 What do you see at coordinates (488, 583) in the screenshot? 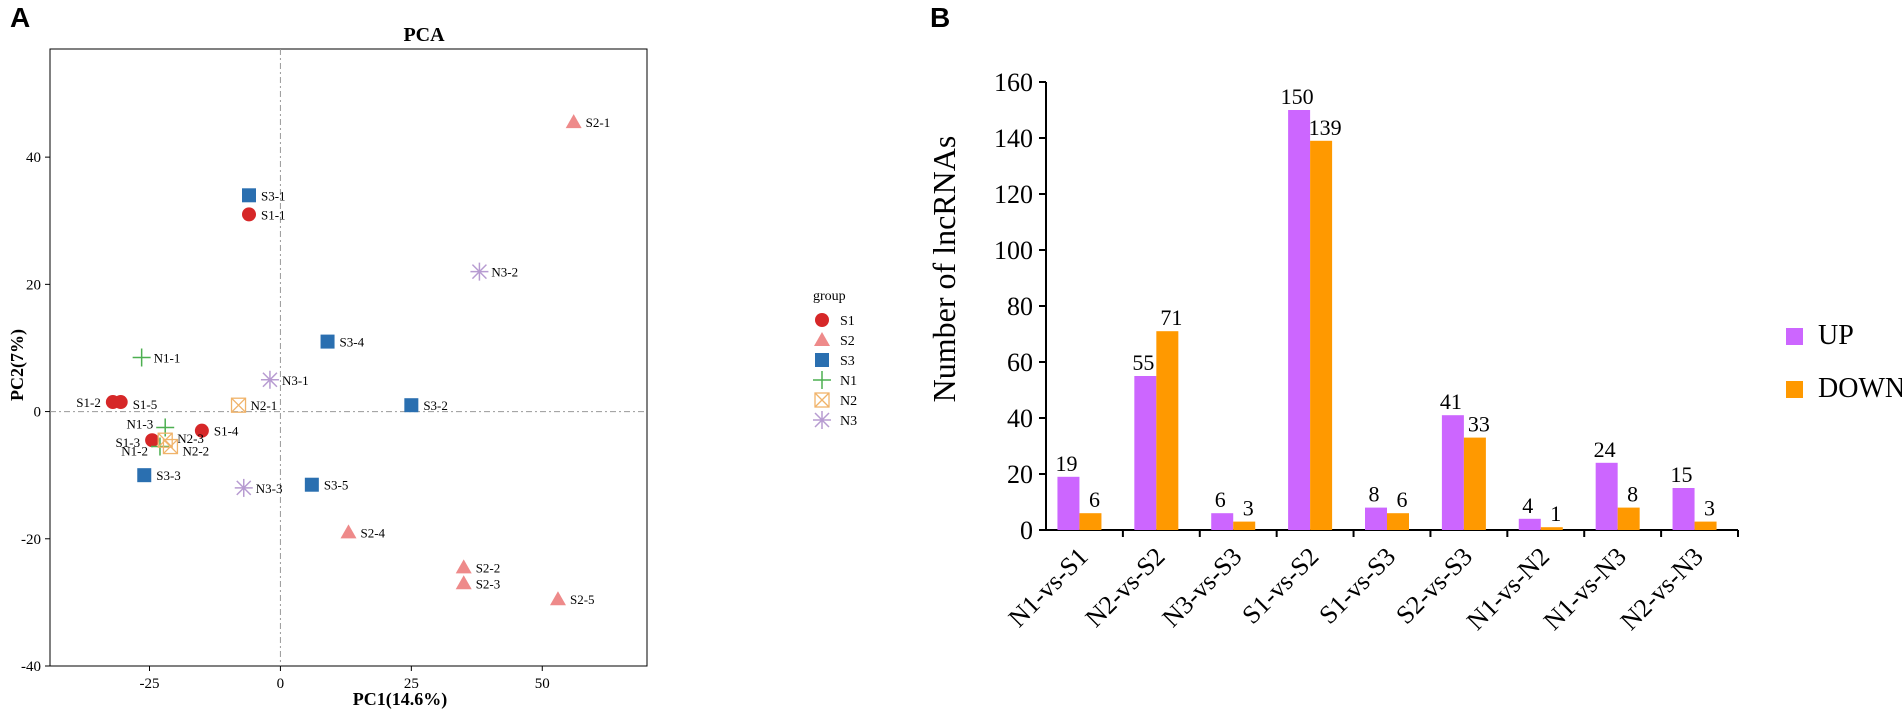
I see `pca-point-label: S2-3` at bounding box center [488, 583].